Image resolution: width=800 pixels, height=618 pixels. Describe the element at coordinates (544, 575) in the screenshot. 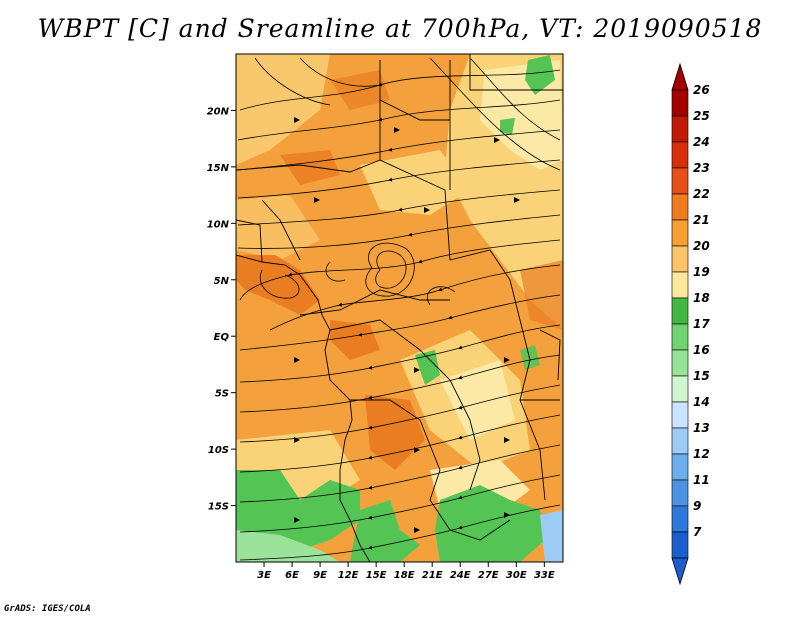

I see `lon-tick-label: 33E` at that location.